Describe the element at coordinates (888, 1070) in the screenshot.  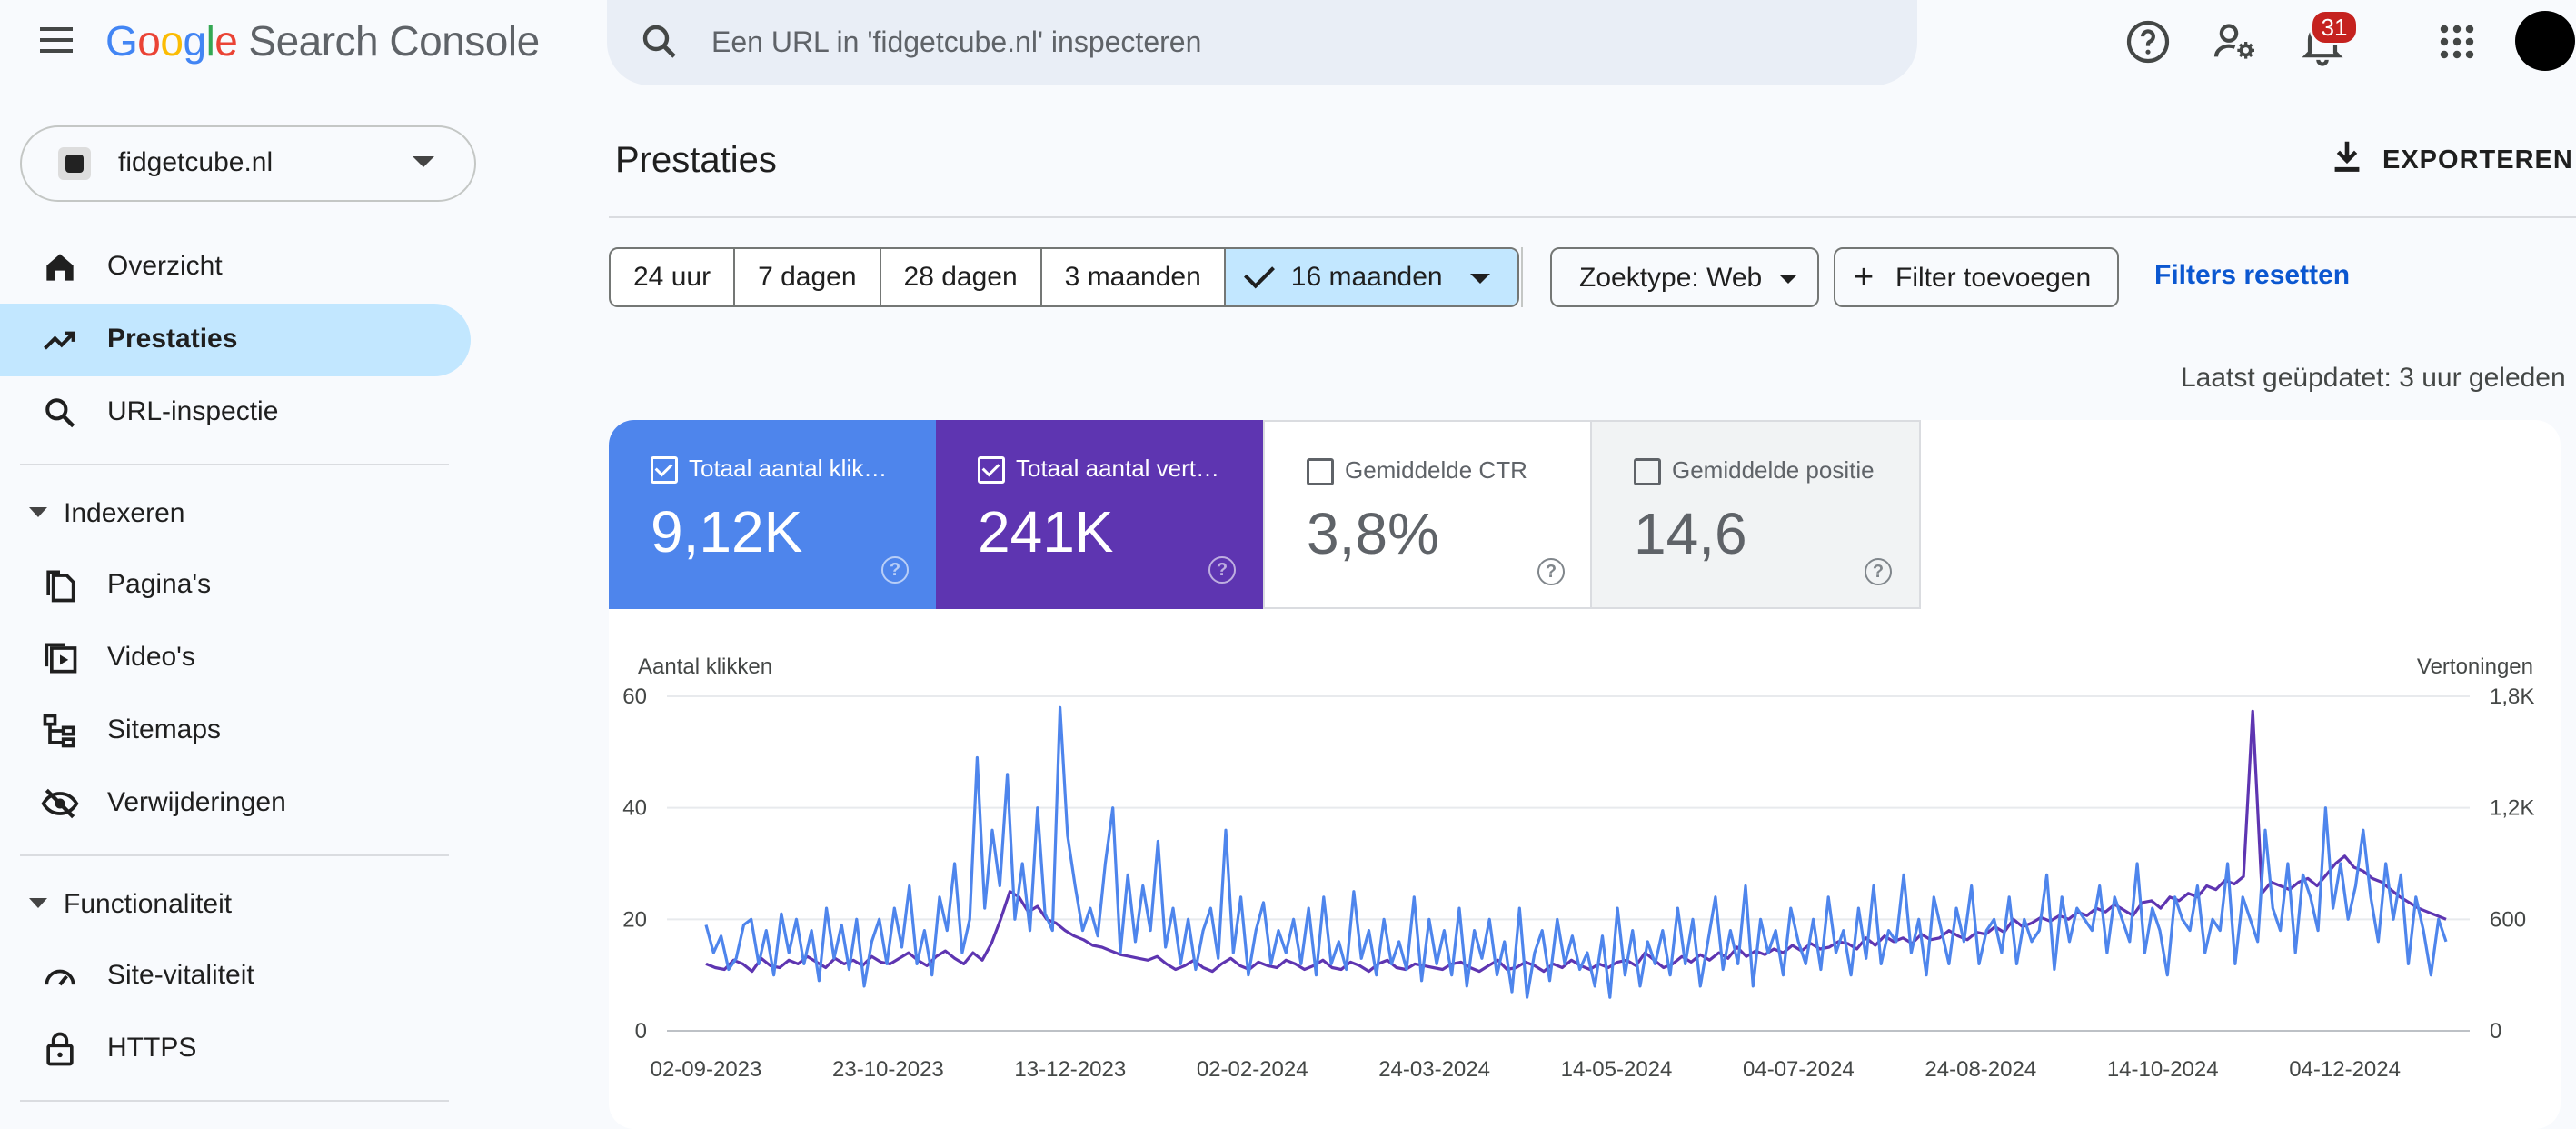
I see `x-tick-label: 23-10-2023` at that location.